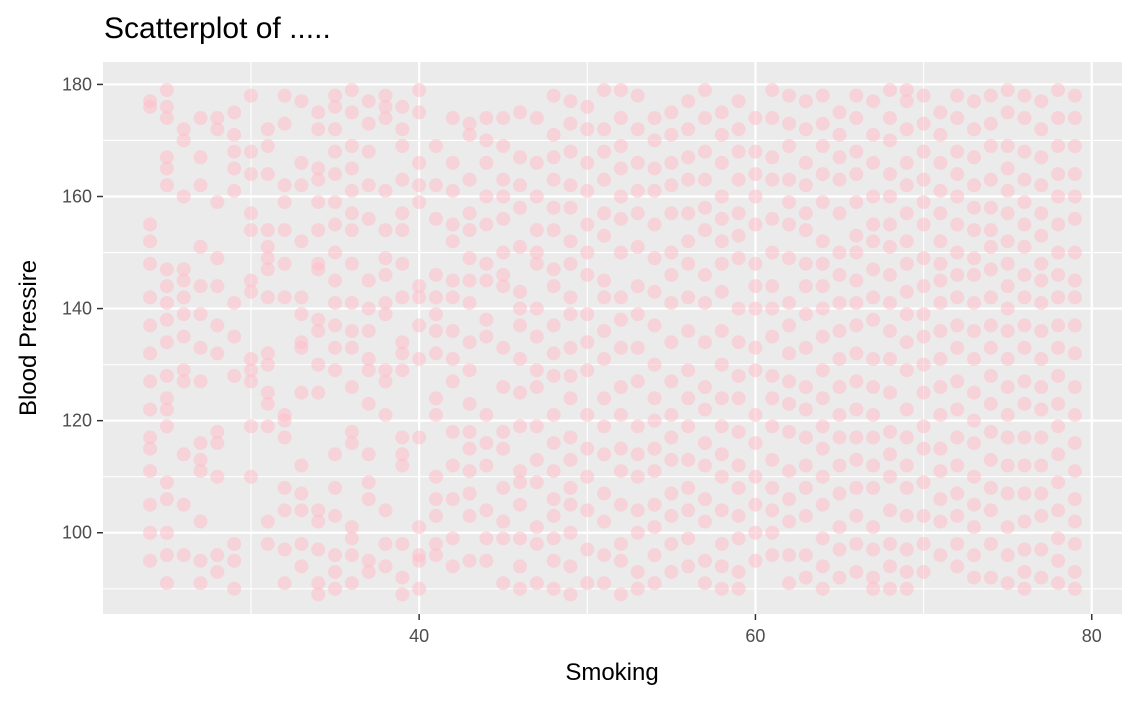 This screenshot has width=1136, height=702. What do you see at coordinates (77, 421) in the screenshot?
I see `y-tick-label: 120` at bounding box center [77, 421].